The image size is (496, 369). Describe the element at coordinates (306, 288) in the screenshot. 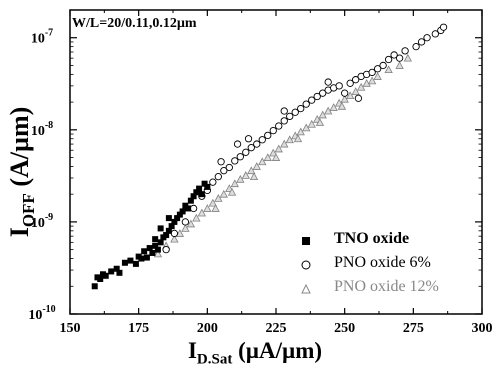

I see `open-triangle-icon` at that location.